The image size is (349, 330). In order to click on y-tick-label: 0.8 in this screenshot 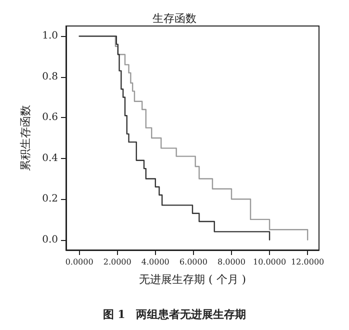, I will do `click(50, 76)`.